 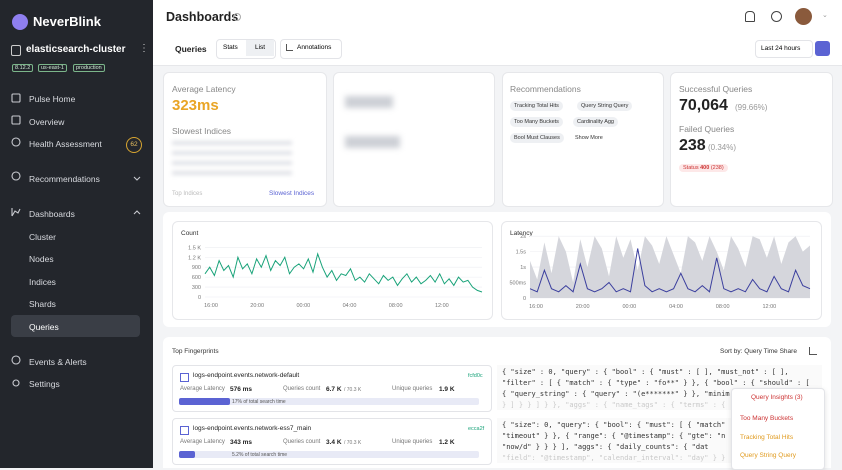 What do you see at coordinates (758, 351) in the screenshot?
I see `sort-select: Sort by: Query Time Share` at bounding box center [758, 351].